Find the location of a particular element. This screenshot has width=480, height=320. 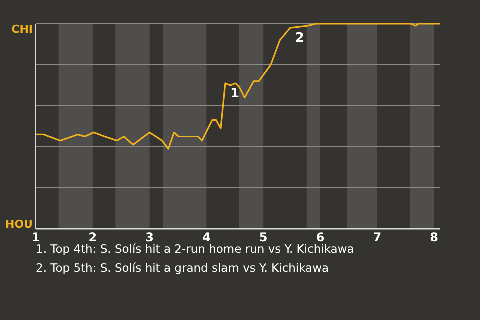

annotation: 1 is located at coordinates (235, 94).